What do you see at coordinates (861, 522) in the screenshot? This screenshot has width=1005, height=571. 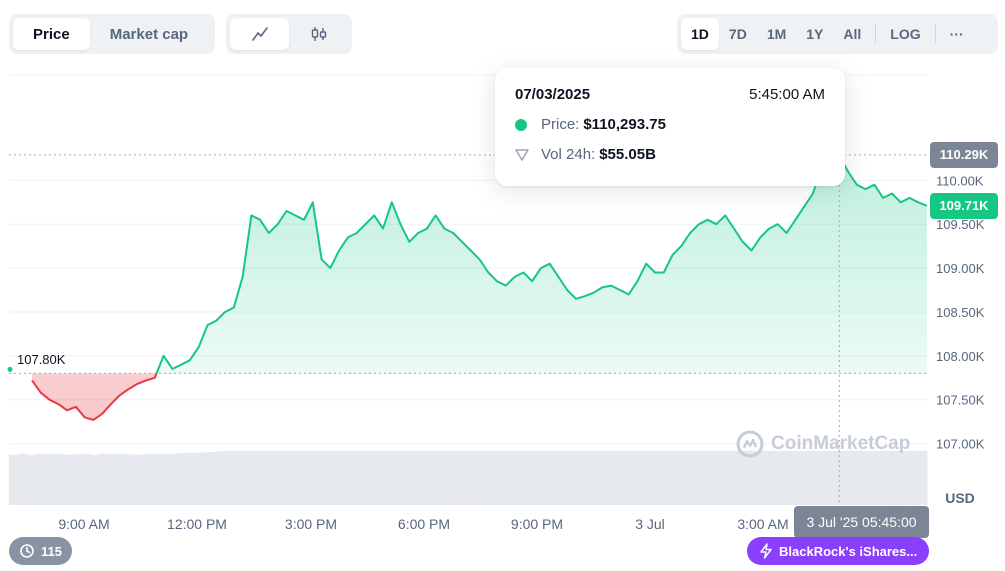 I see `hover-time-tag: 3 Jul '25 05:45:00` at bounding box center [861, 522].